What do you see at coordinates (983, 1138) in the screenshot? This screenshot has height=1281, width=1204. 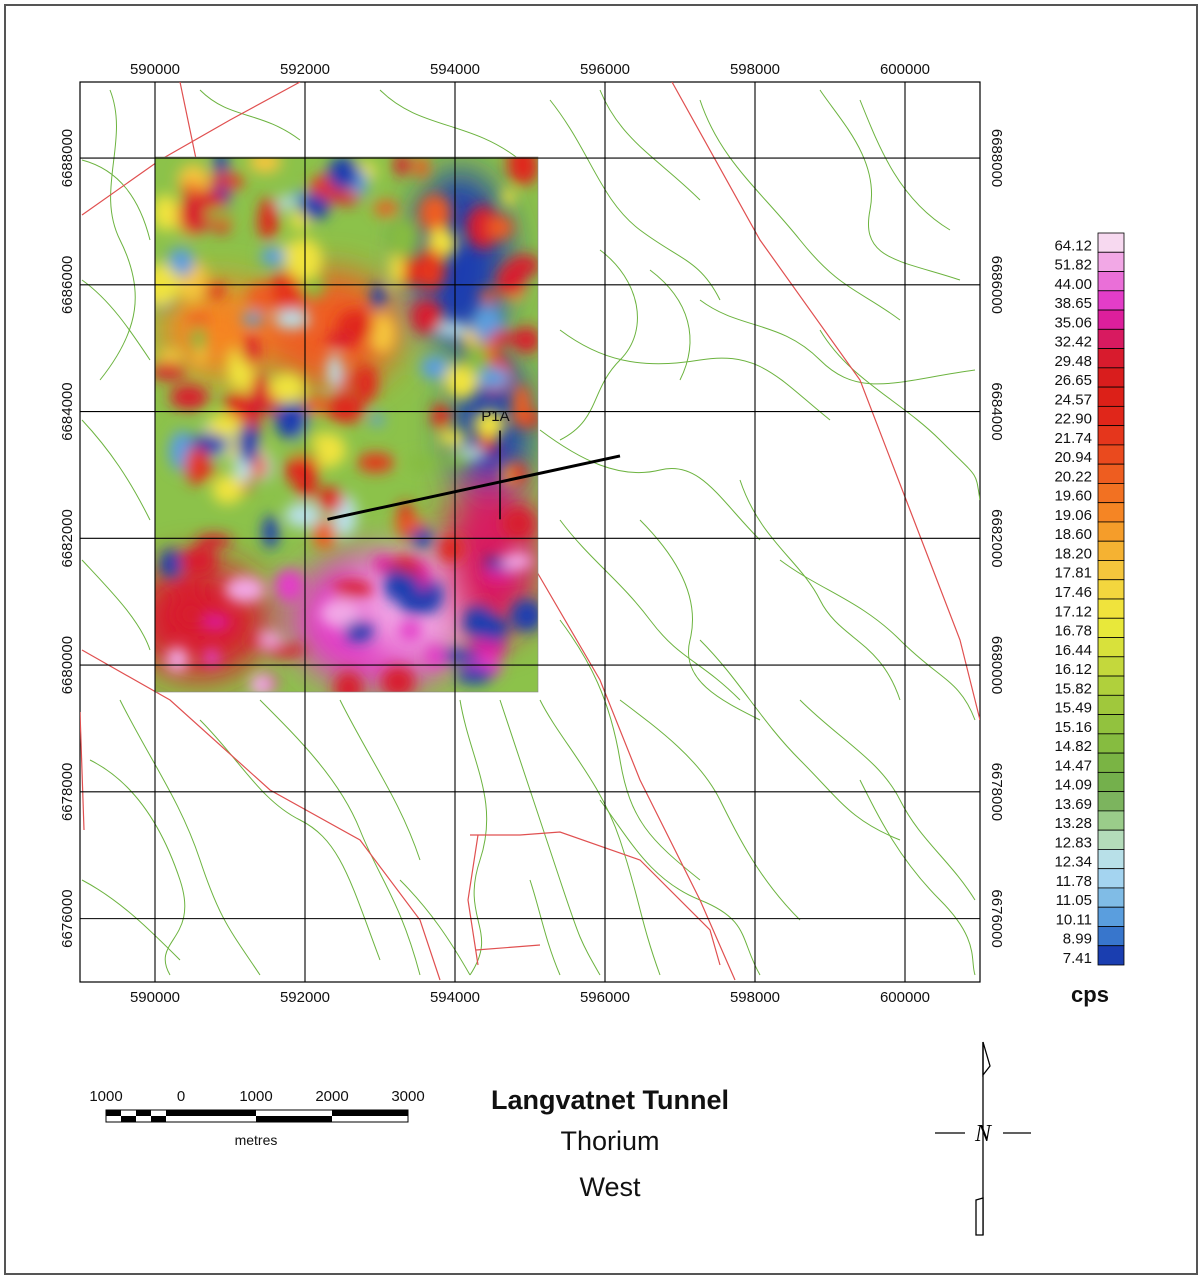 I see `north-arrow: N` at bounding box center [983, 1138].